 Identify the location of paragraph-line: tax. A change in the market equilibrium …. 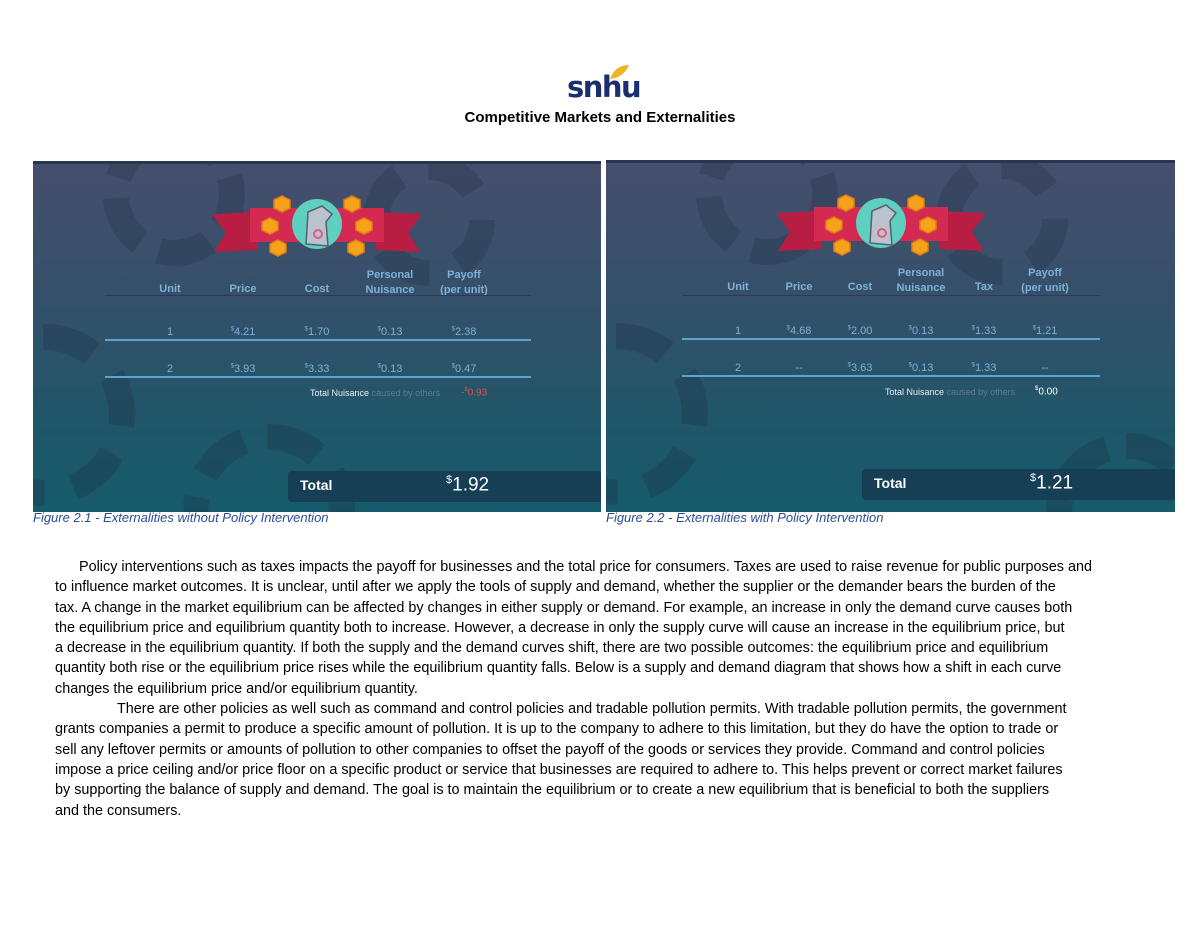
(564, 607).